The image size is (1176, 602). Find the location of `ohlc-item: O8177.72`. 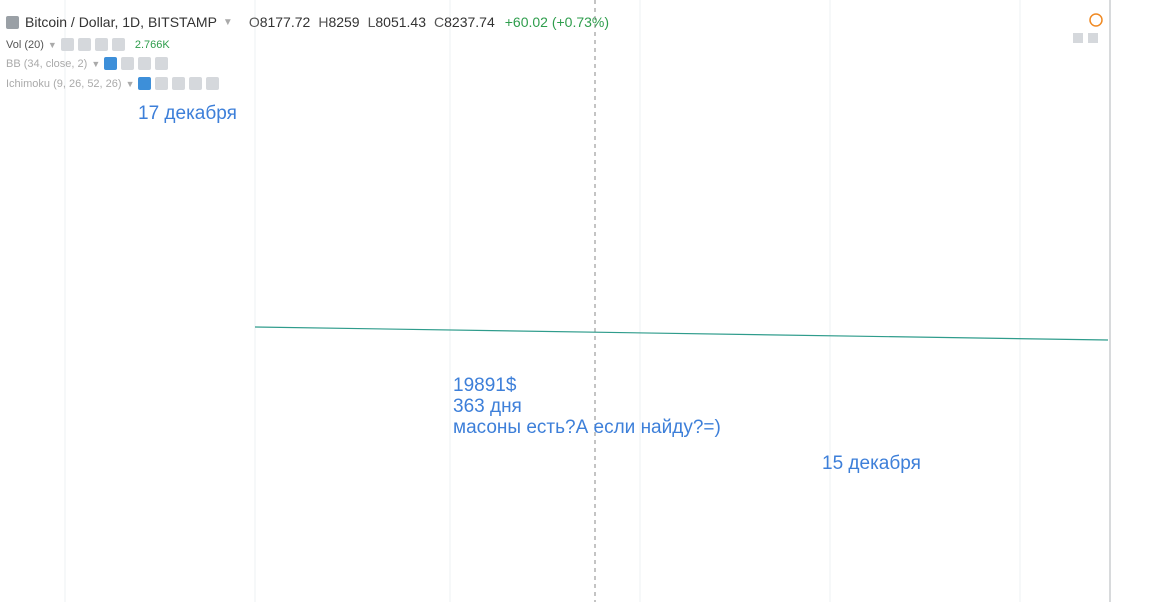

ohlc-item: O8177.72 is located at coordinates (280, 22).